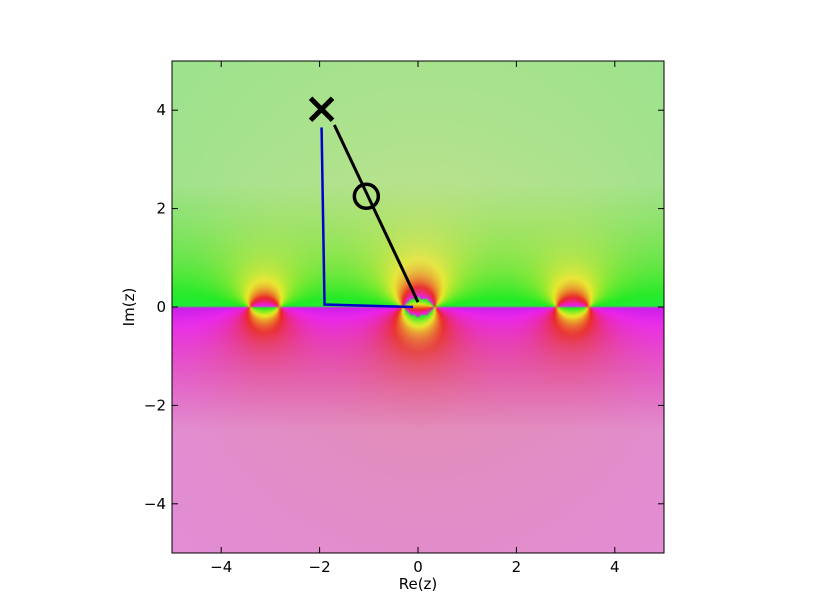 Image resolution: width=815 pixels, height=615 pixels. What do you see at coordinates (366, 196) in the screenshot?
I see `circle-marker` at bounding box center [366, 196].